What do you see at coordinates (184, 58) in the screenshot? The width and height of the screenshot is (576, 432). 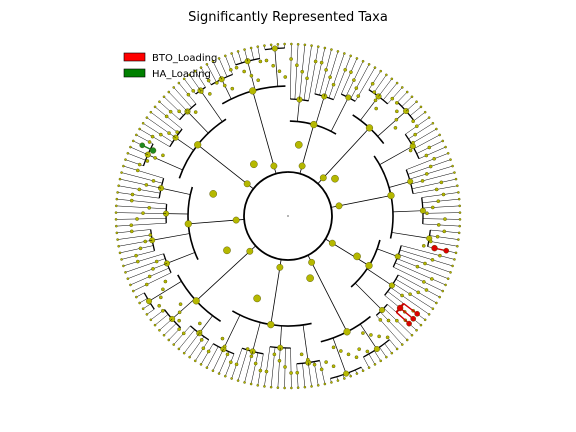 I see `legend-label-bto: BTO_Loading` at bounding box center [184, 58].